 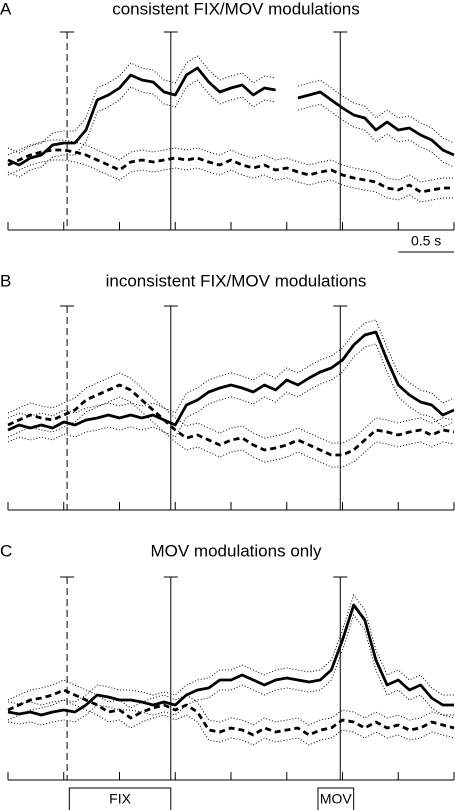 What do you see at coordinates (236, 9) in the screenshot?
I see `panel-title: consistent FIX/MOV modulations` at bounding box center [236, 9].